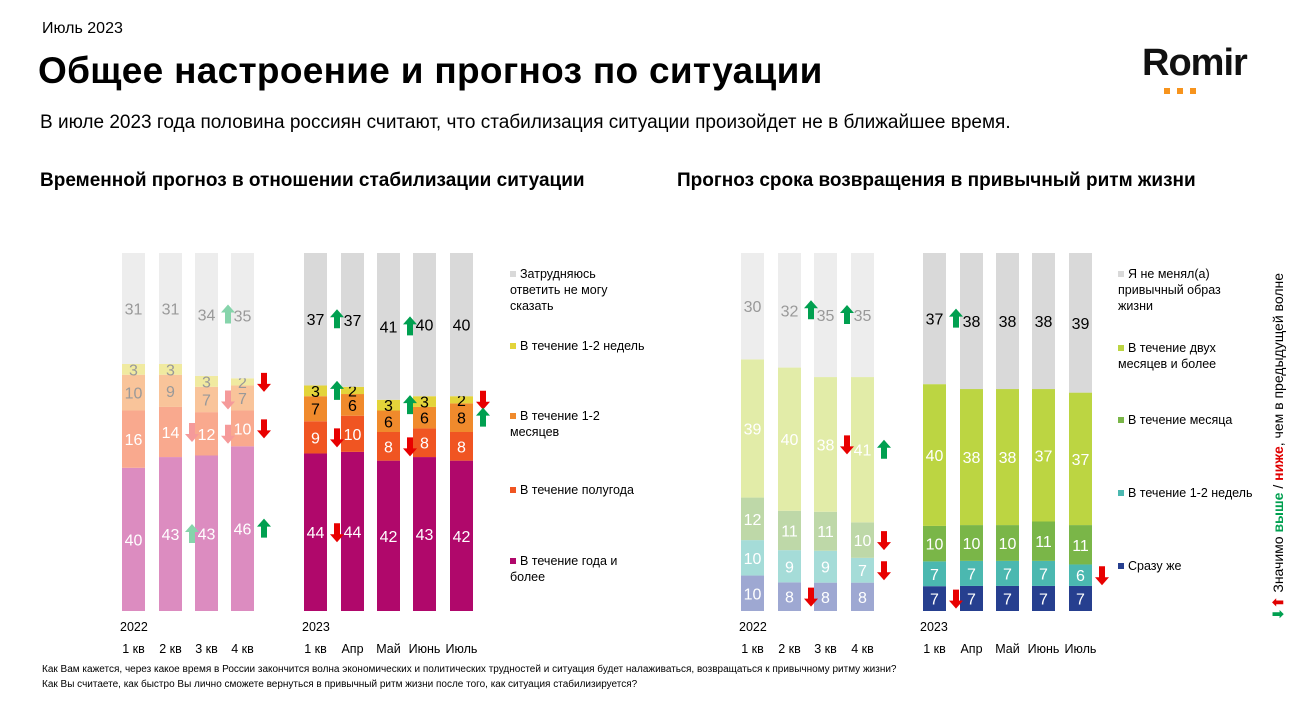 This screenshot has height=702, width=1316. What do you see at coordinates (1169, 290) in the screenshot?
I see `legend-label: Я не менял(а) привычный образ жизни` at bounding box center [1169, 290].